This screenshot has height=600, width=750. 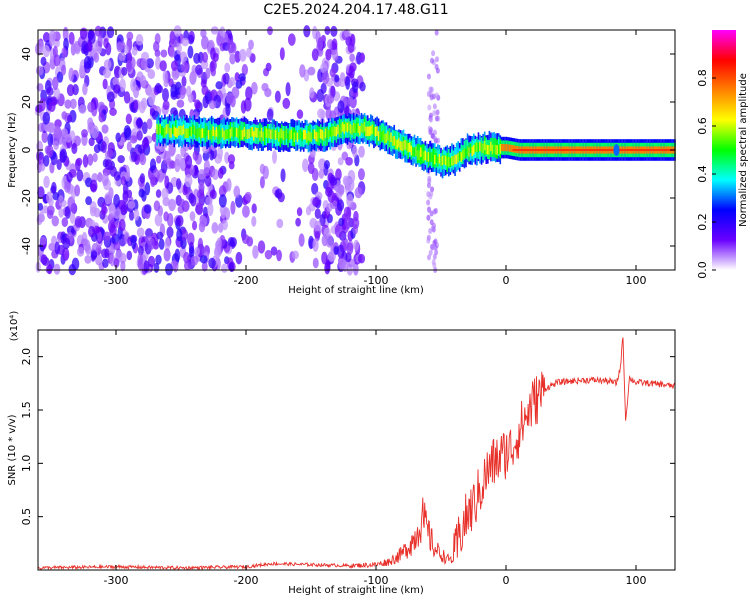 What do you see at coordinates (356, 590) in the screenshot?
I see `snr-x-label: Height of straight line (km)` at bounding box center [356, 590].